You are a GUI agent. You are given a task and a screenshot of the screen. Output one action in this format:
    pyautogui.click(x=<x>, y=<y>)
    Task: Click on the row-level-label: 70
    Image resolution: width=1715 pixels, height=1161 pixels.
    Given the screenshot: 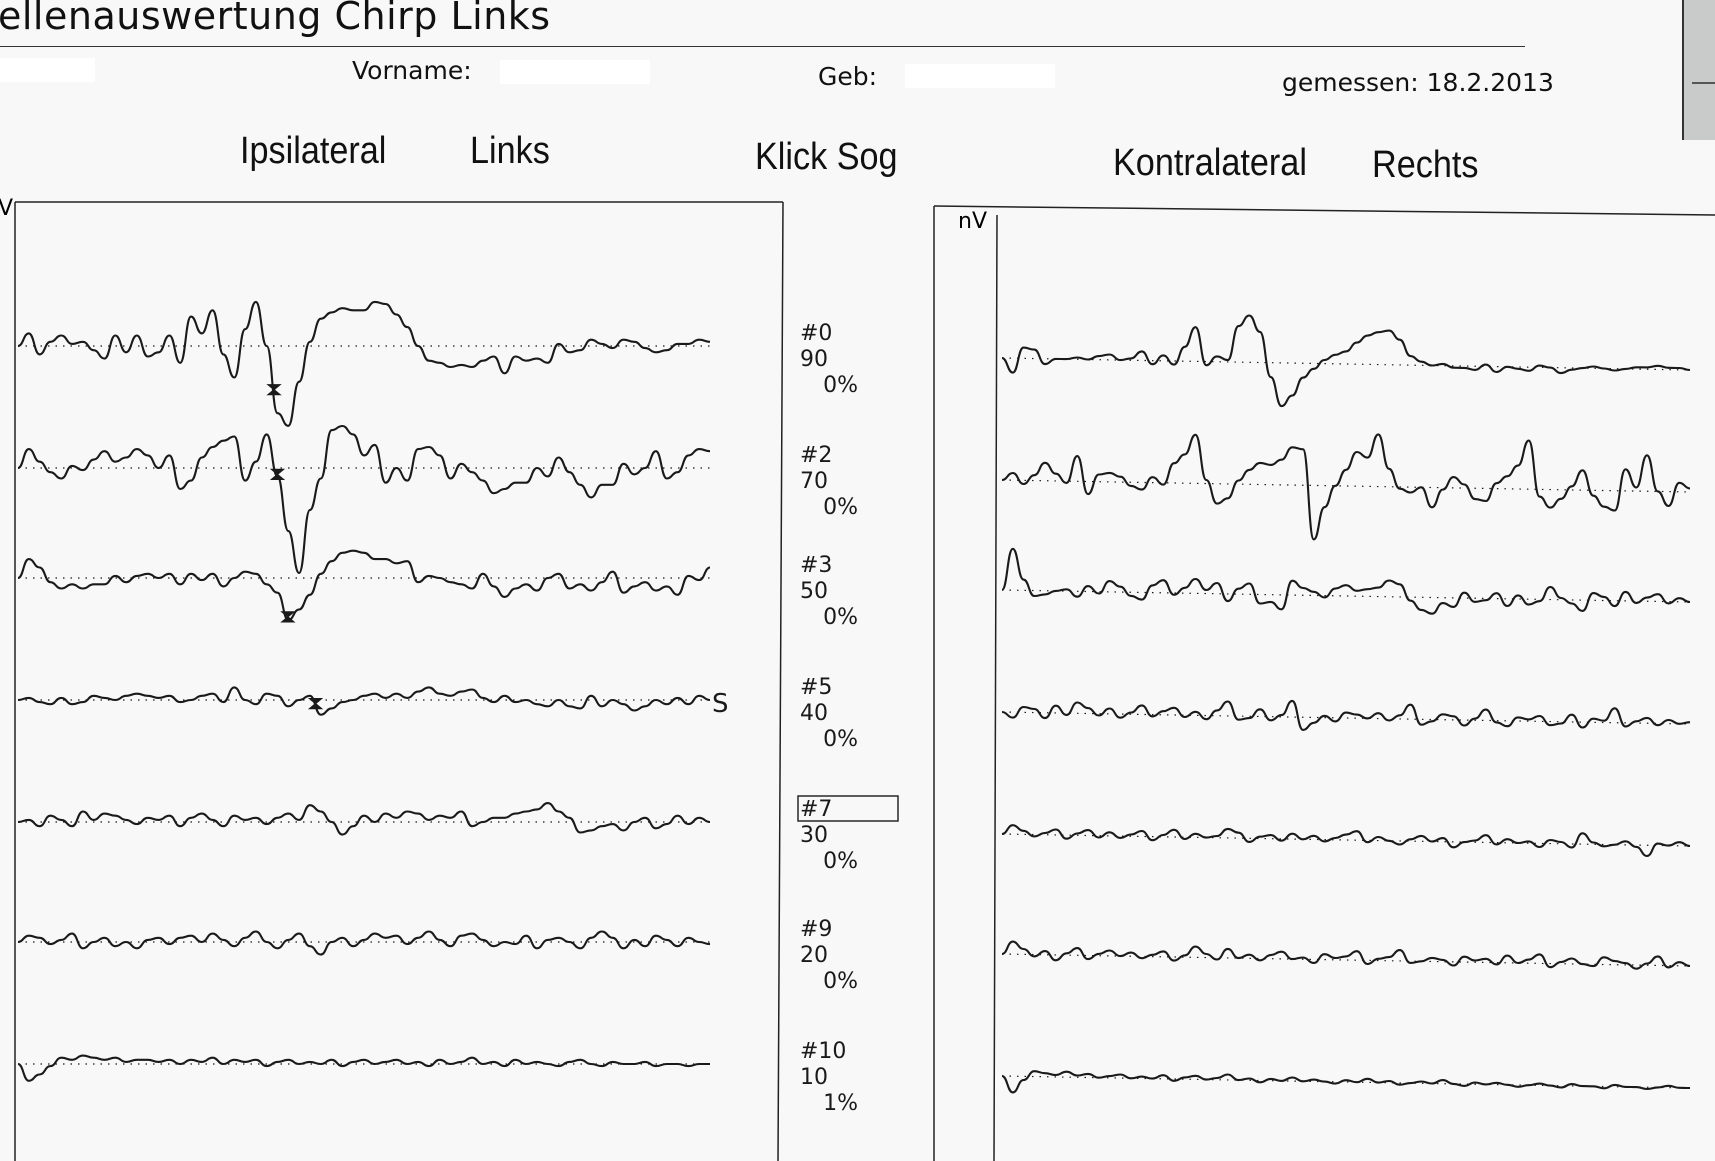 What is the action you would take?
    pyautogui.click(x=814, y=481)
    